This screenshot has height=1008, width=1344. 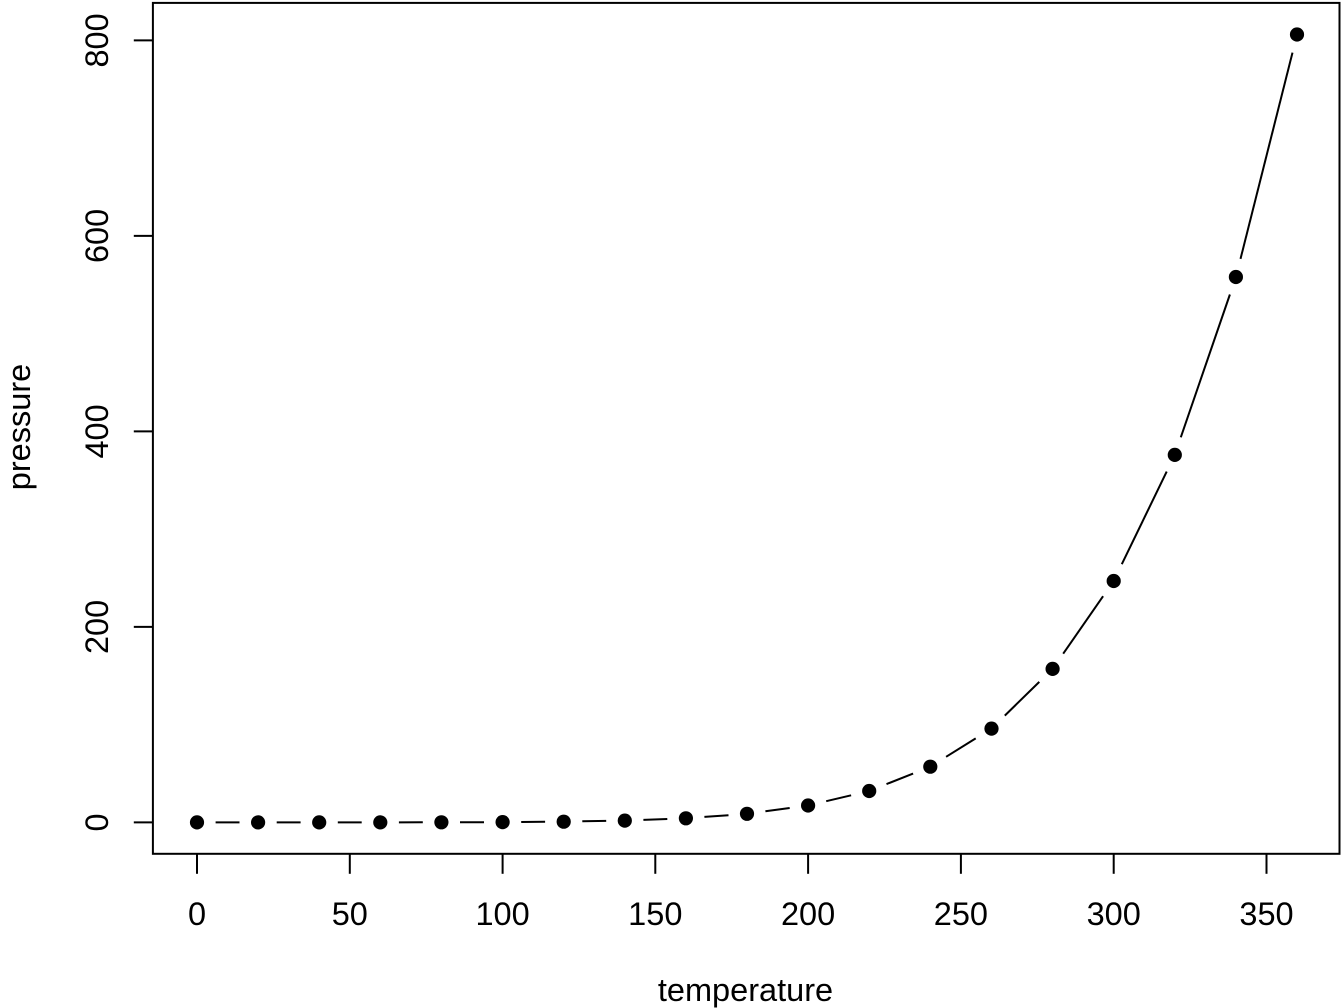 I want to click on svg-text: 300, so click(x=1114, y=914).